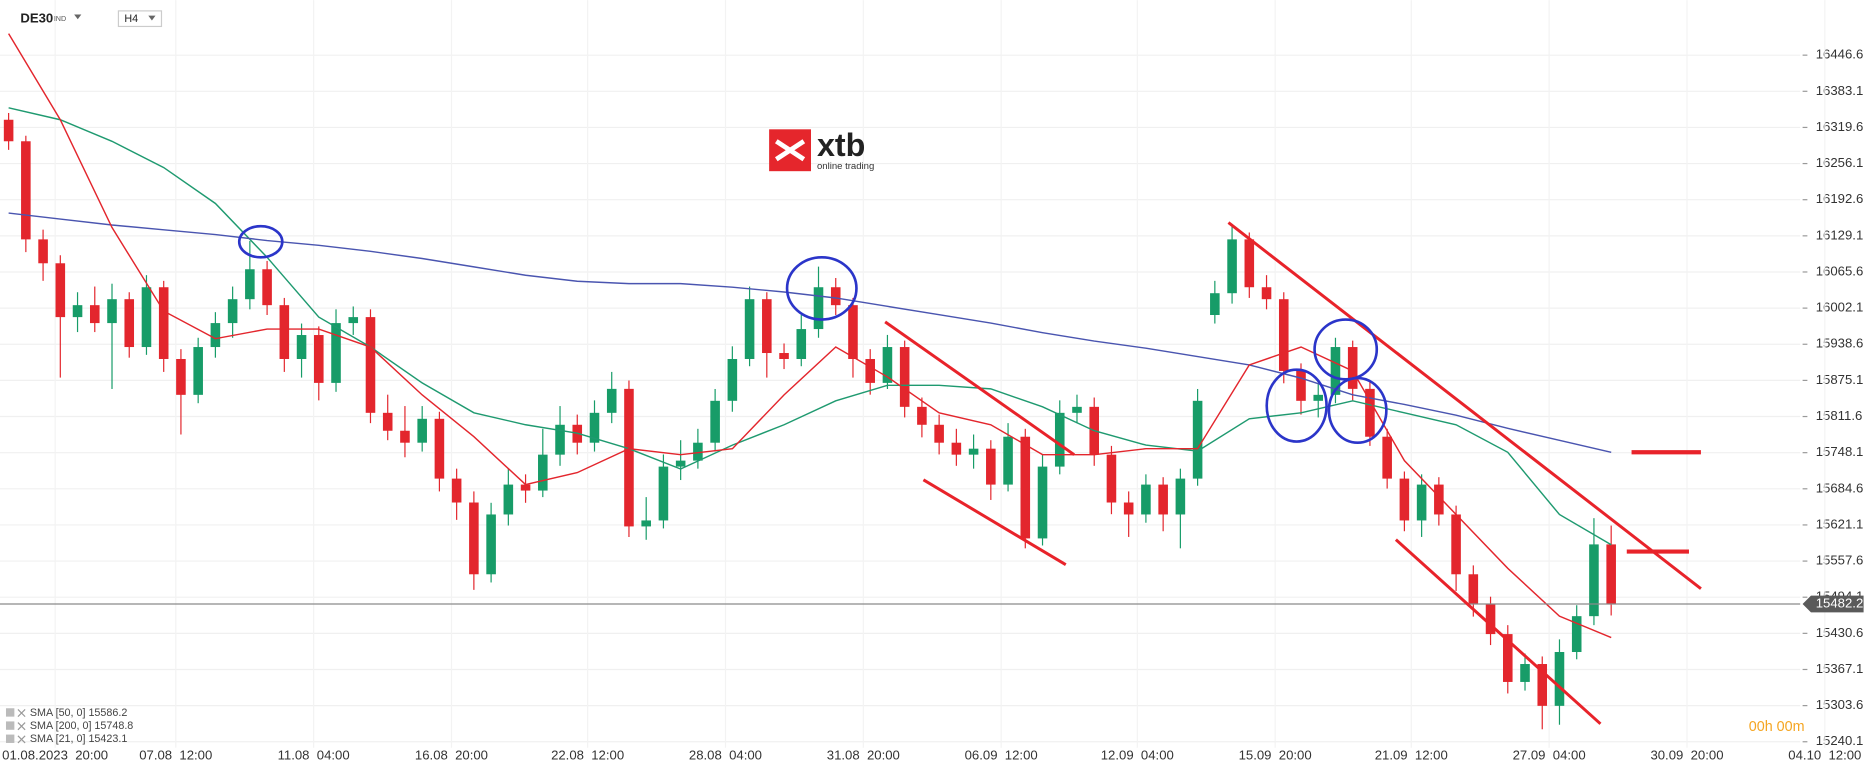 The height and width of the screenshot is (767, 1866). Describe the element at coordinates (1840, 740) in the screenshot. I see `y-tick-label: 15240.1` at that location.